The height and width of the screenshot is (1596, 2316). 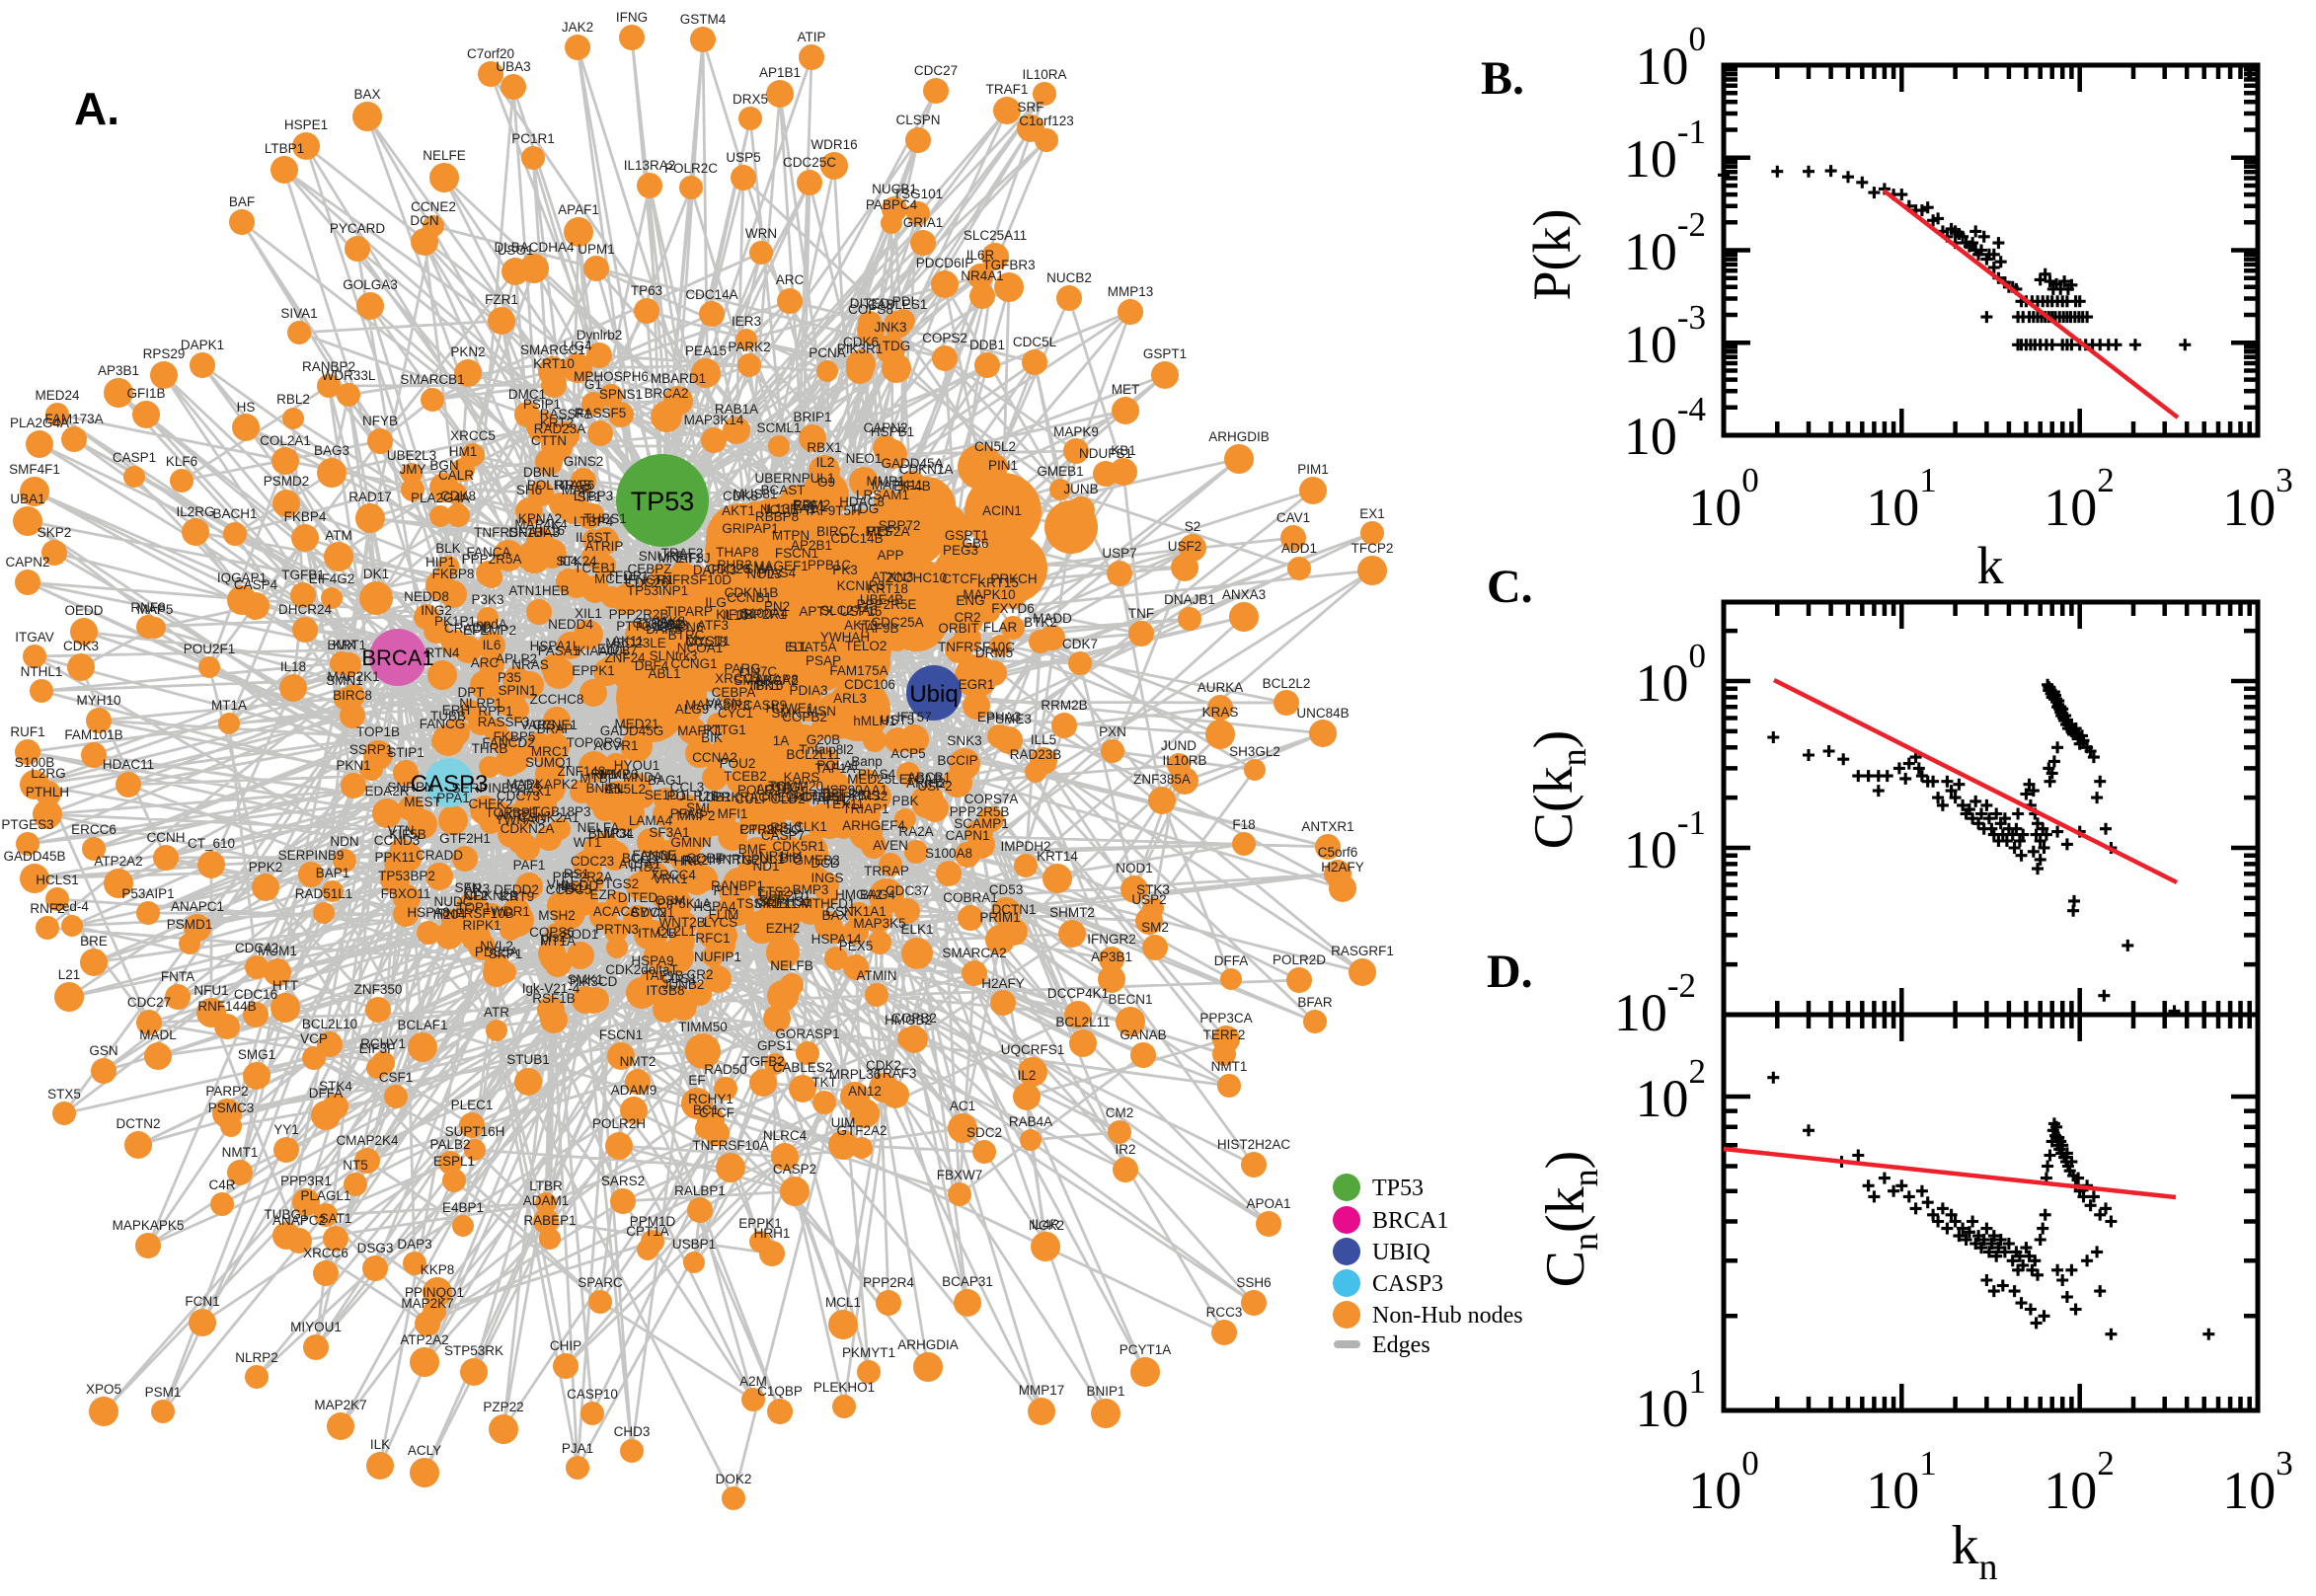 What do you see at coordinates (694, 579) in the screenshot?
I see `svg-text: TNFRSF10D` at bounding box center [694, 579].